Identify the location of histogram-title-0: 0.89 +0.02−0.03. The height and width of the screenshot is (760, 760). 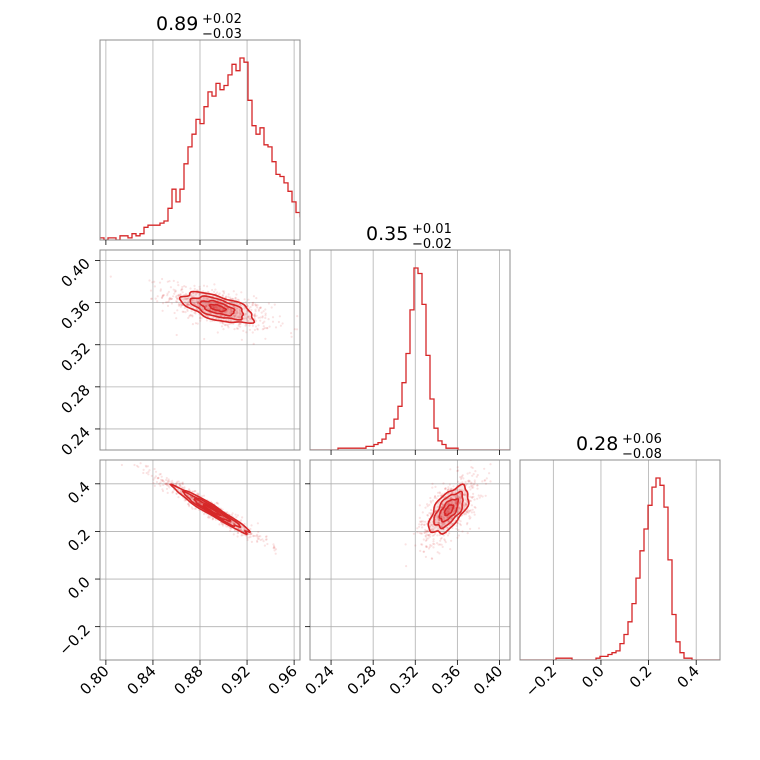
(199, 27).